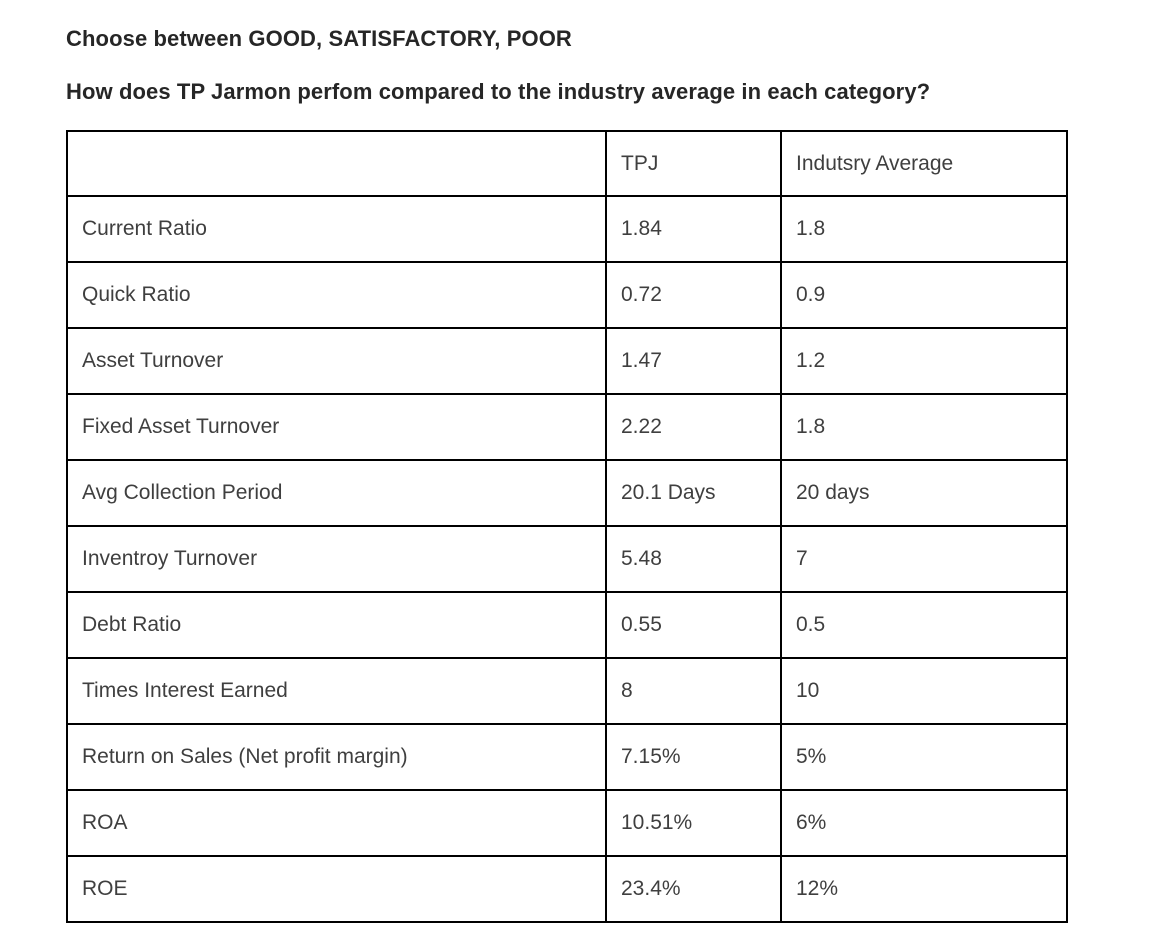 Image resolution: width=1170 pixels, height=944 pixels. What do you see at coordinates (693, 427) in the screenshot?
I see `tpj-value-cell: 2.22` at bounding box center [693, 427].